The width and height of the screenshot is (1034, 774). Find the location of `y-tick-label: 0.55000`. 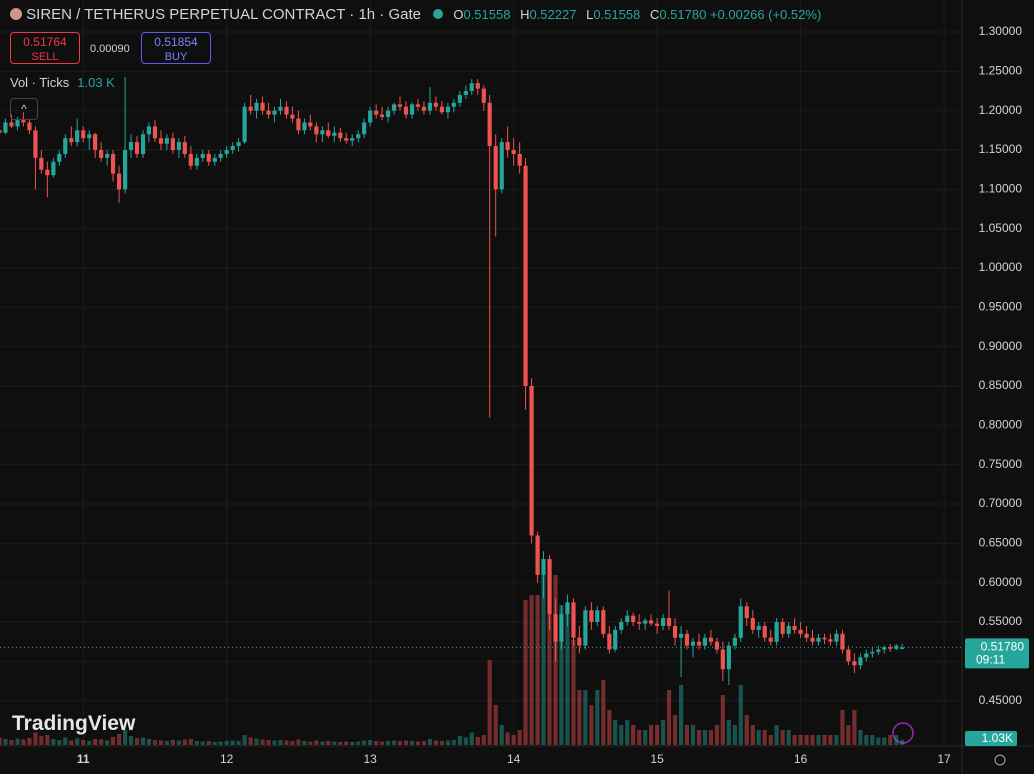

y-tick-label: 0.55000 is located at coordinates (1001, 621).